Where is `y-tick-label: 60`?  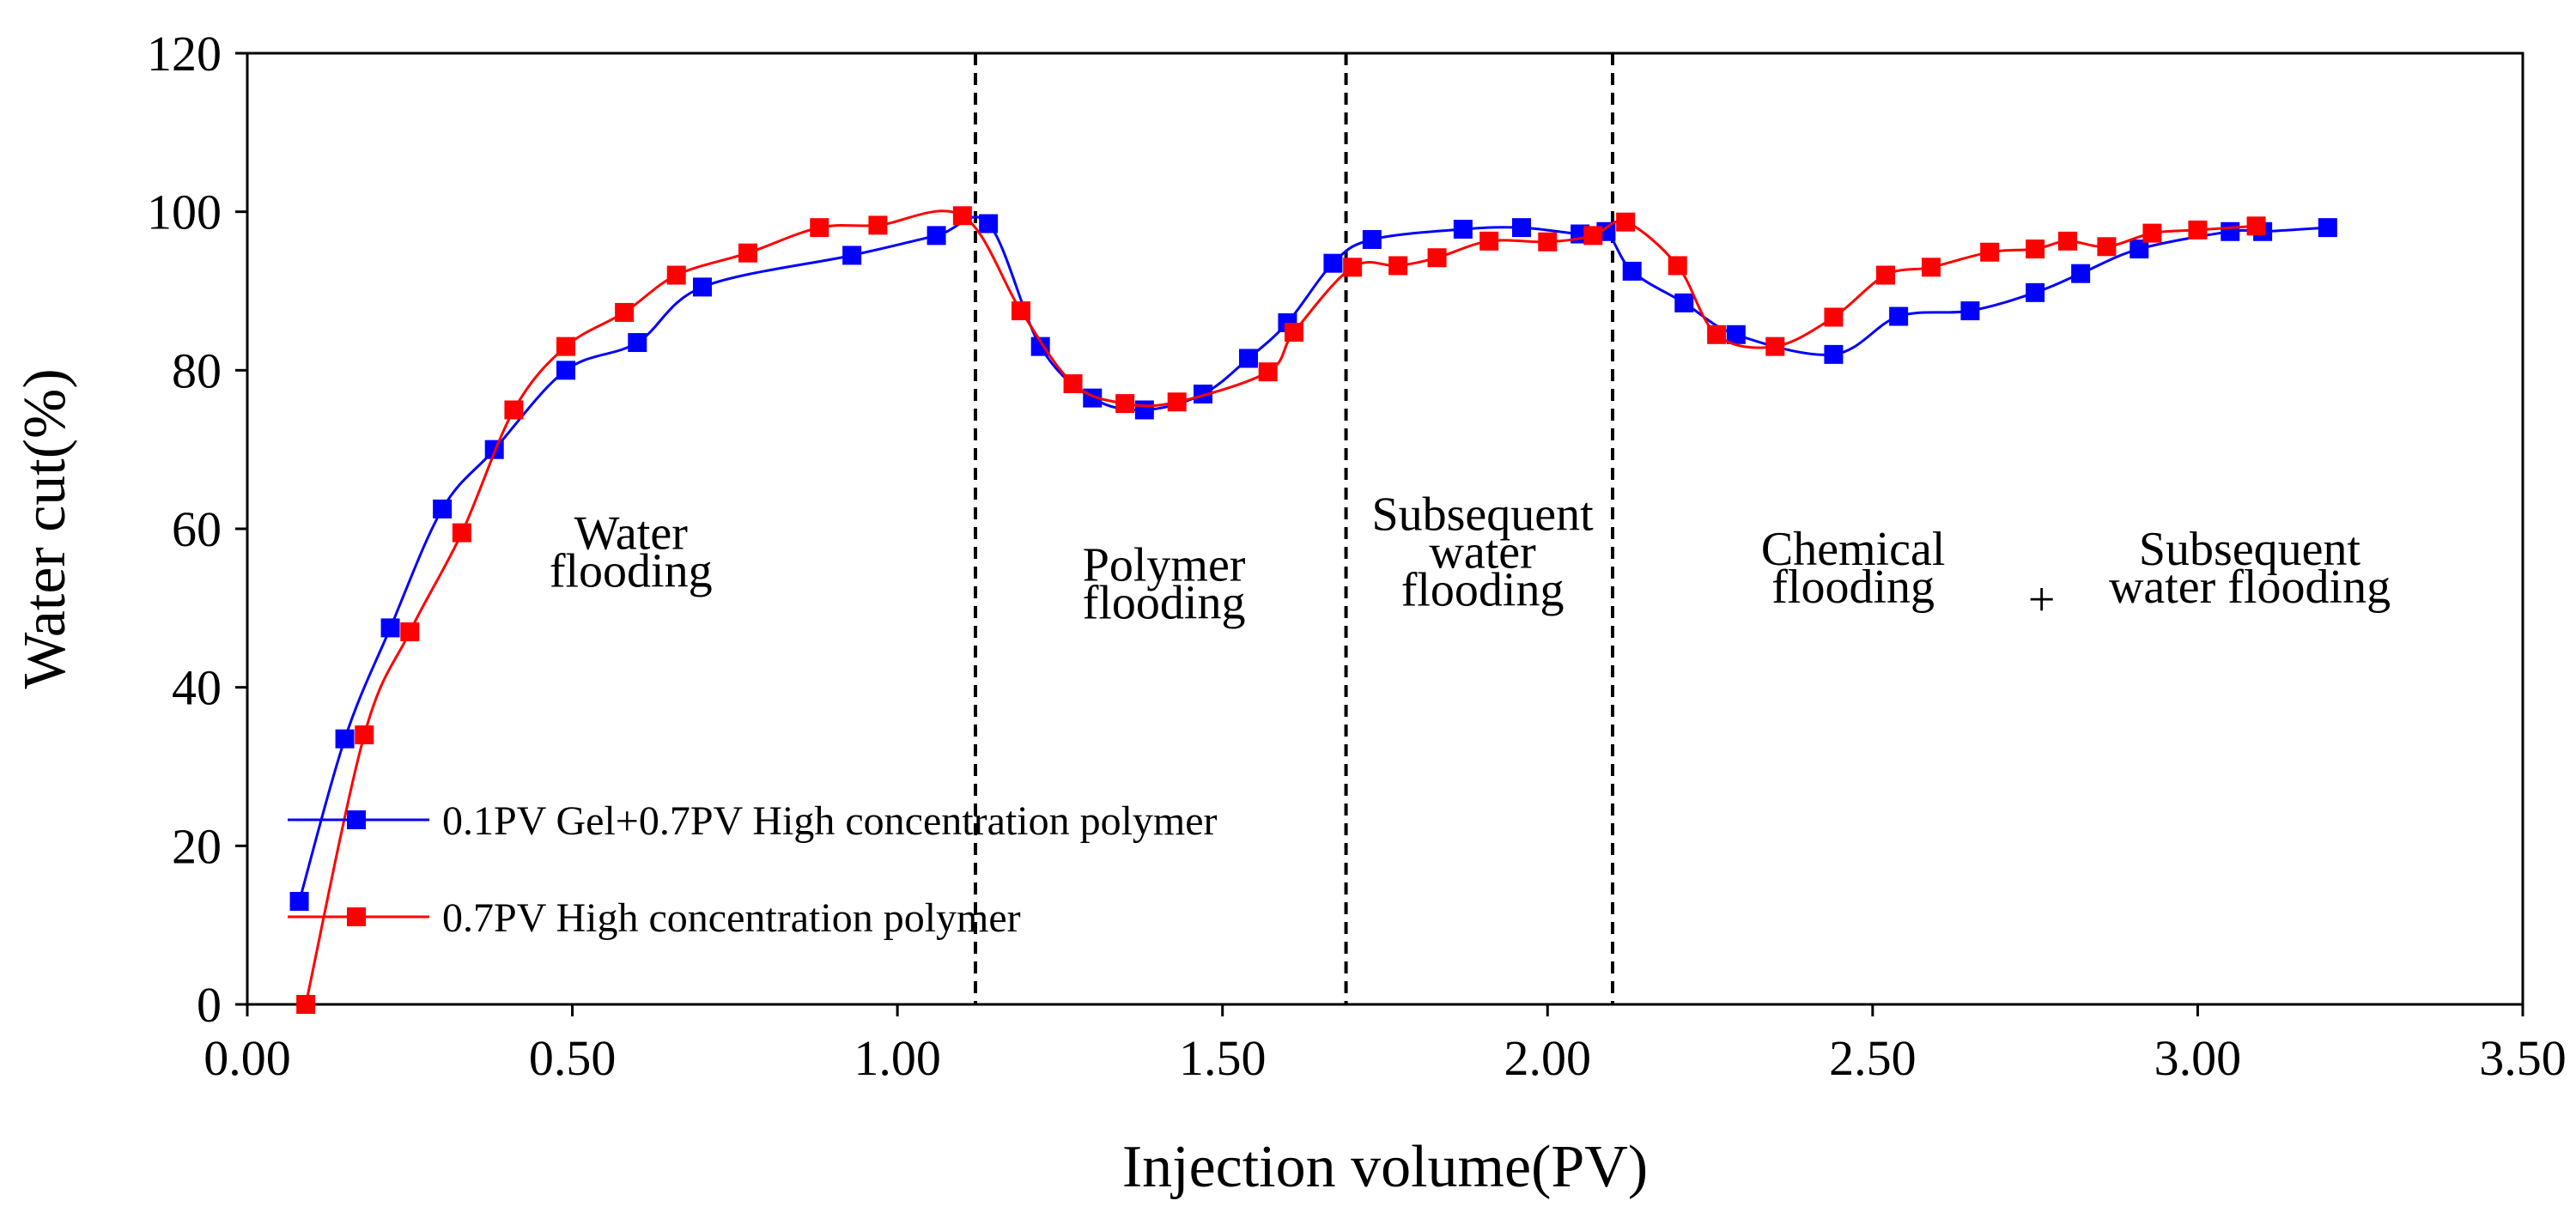
y-tick-label: 60 is located at coordinates (197, 529).